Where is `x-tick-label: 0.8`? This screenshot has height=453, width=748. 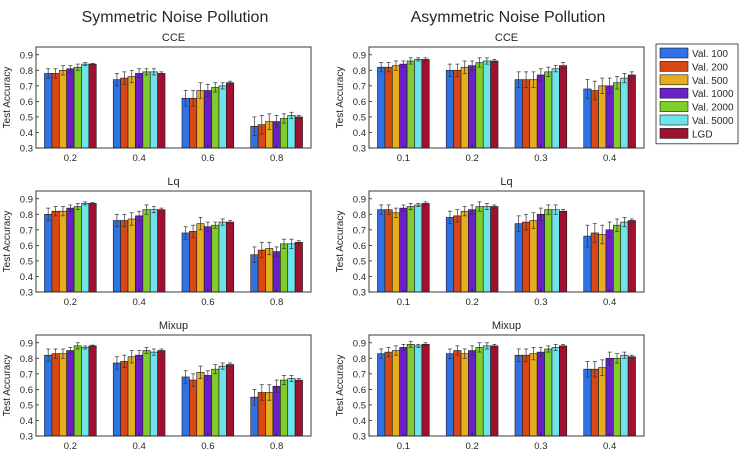
x-tick-label: 0.8 is located at coordinates (276, 446).